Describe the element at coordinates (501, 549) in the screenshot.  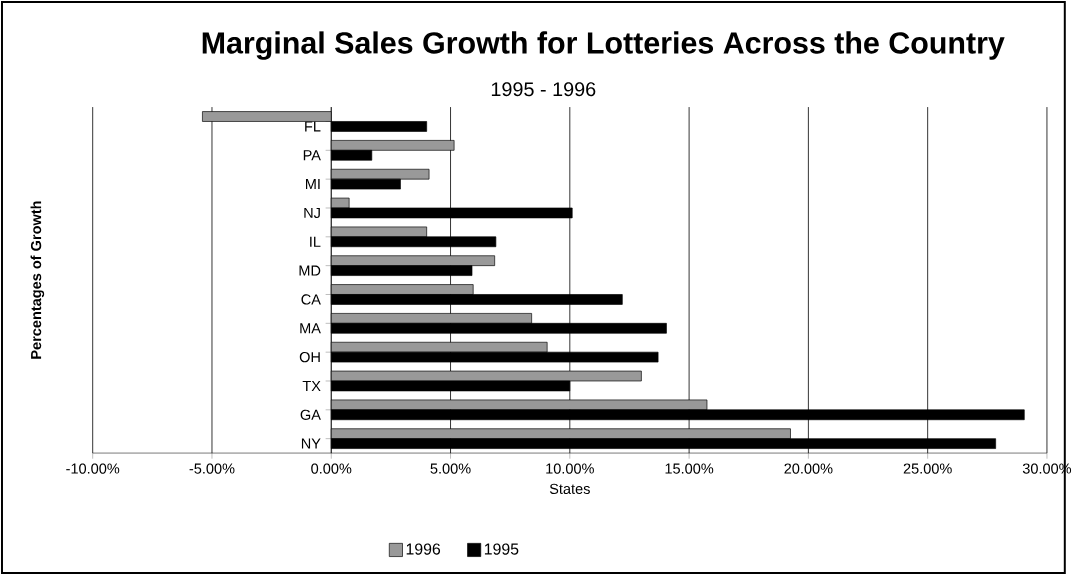
I see `legend-label: 1995` at that location.